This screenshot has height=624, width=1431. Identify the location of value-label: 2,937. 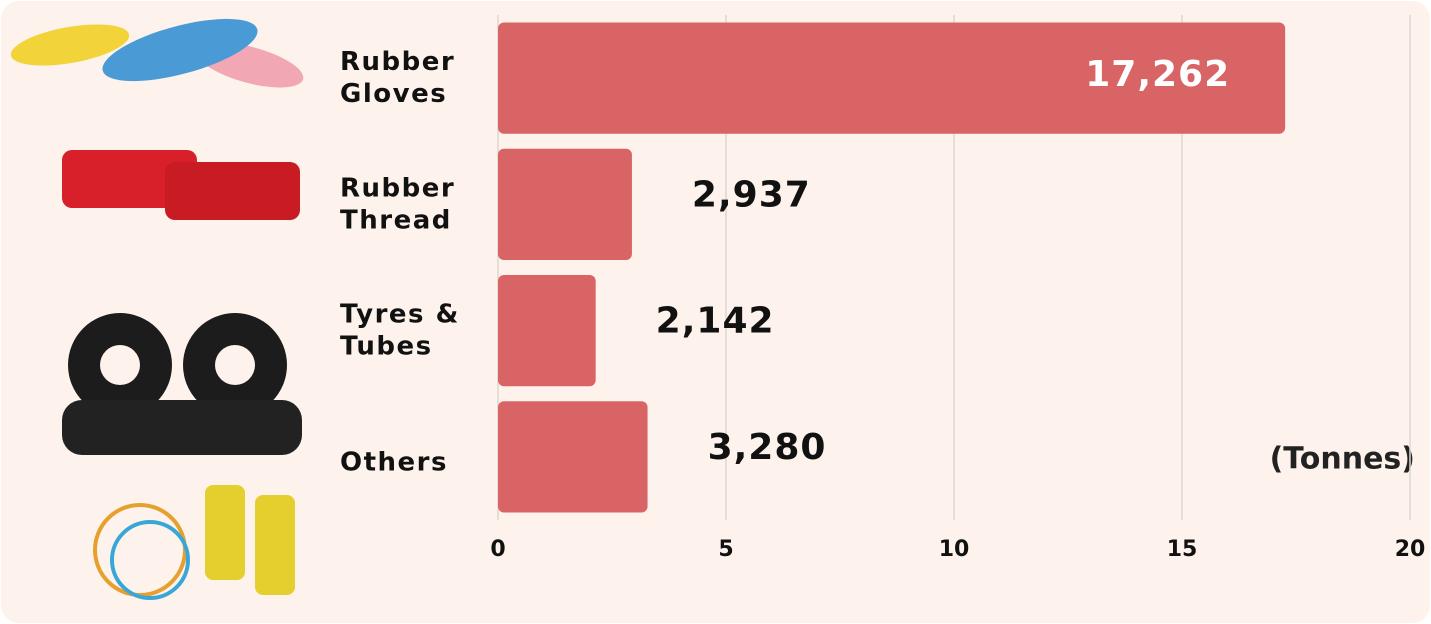
(751, 194).